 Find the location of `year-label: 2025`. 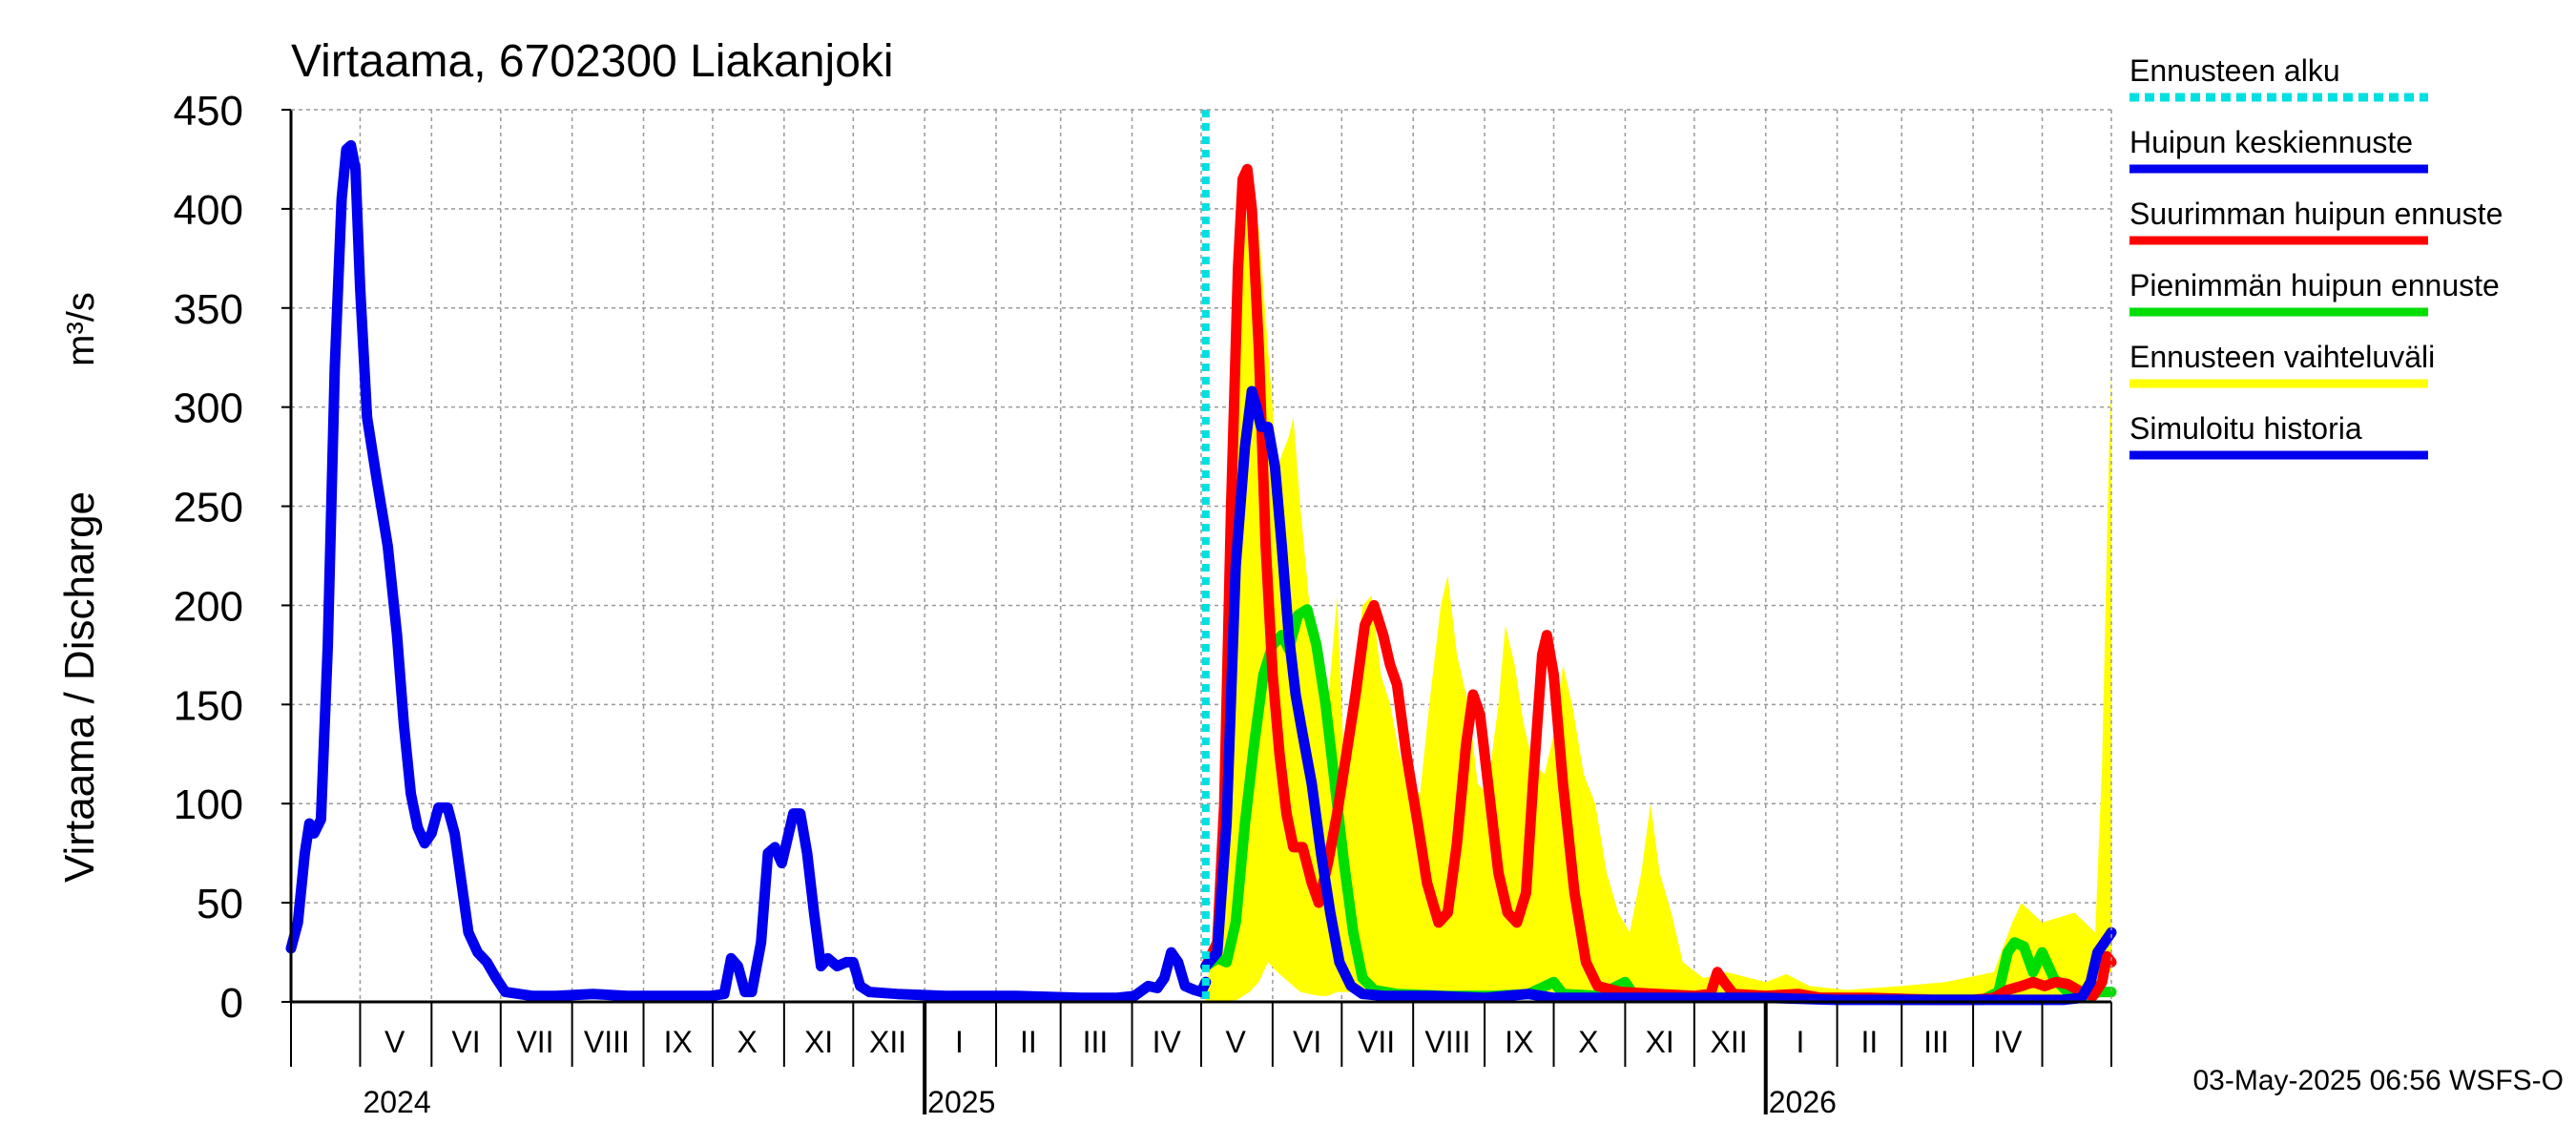

year-label: 2025 is located at coordinates (961, 1102).